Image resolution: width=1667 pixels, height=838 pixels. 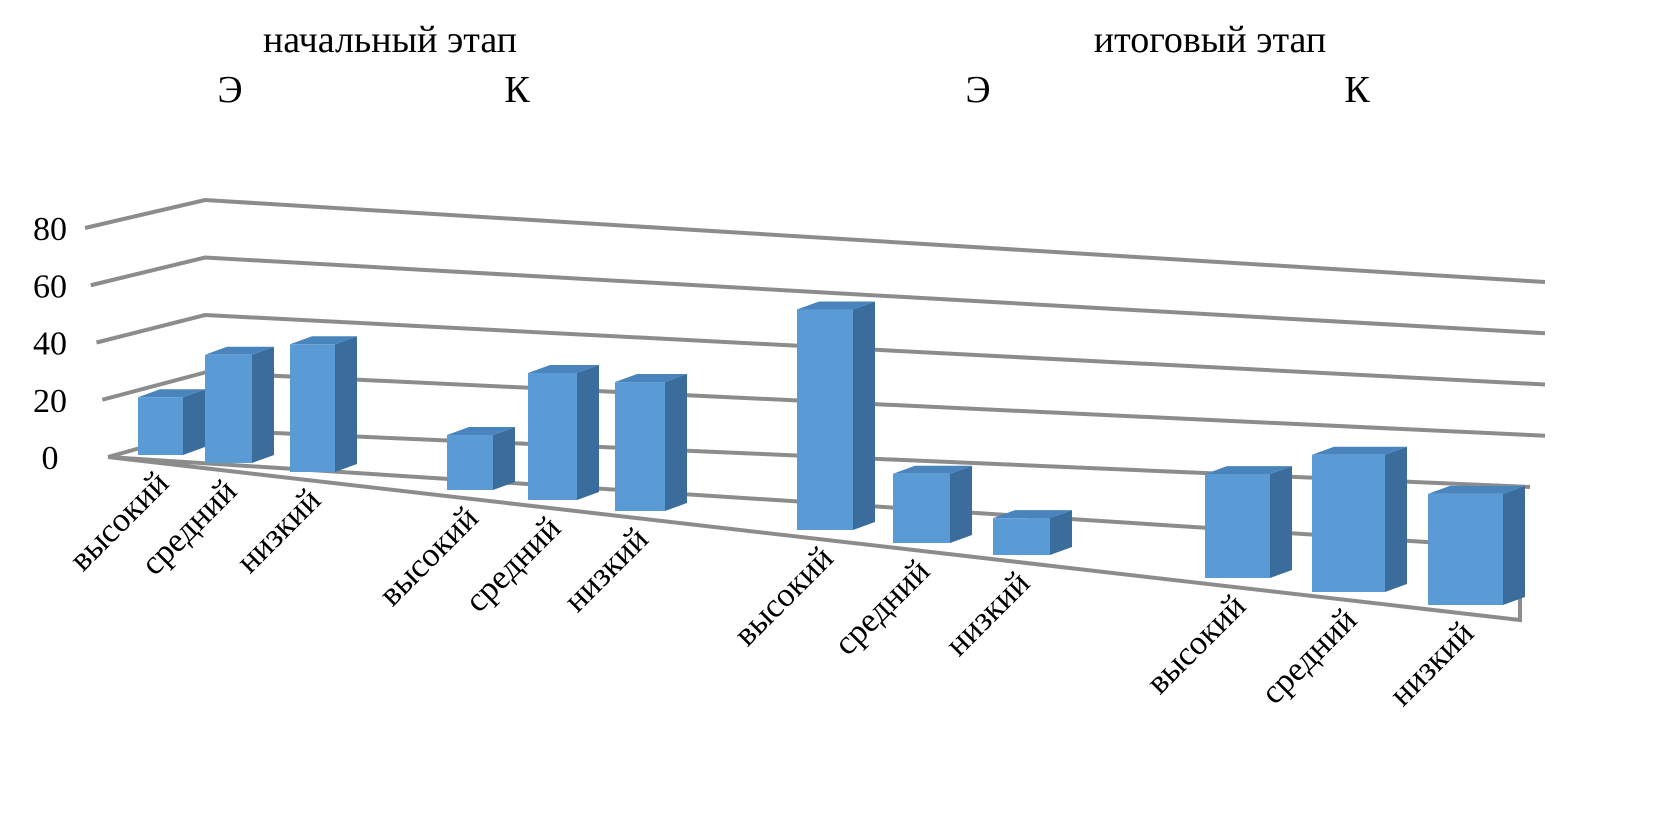 I want to click on group-title-final-e: Э, so click(x=977, y=90).